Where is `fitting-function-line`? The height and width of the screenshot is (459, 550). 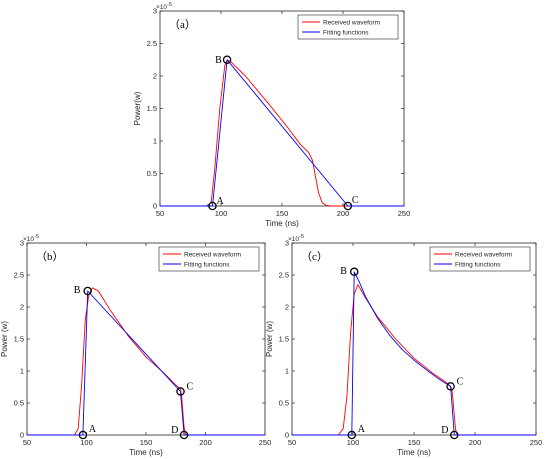
fitting-function-line is located at coordinates (146, 363).